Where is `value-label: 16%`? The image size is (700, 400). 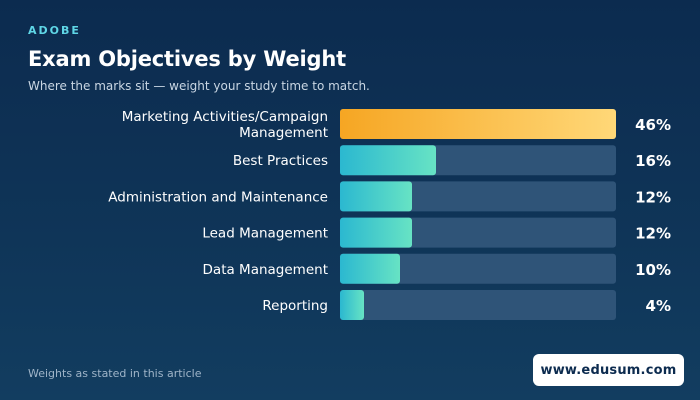
value-label: 16% is located at coordinates (653, 161).